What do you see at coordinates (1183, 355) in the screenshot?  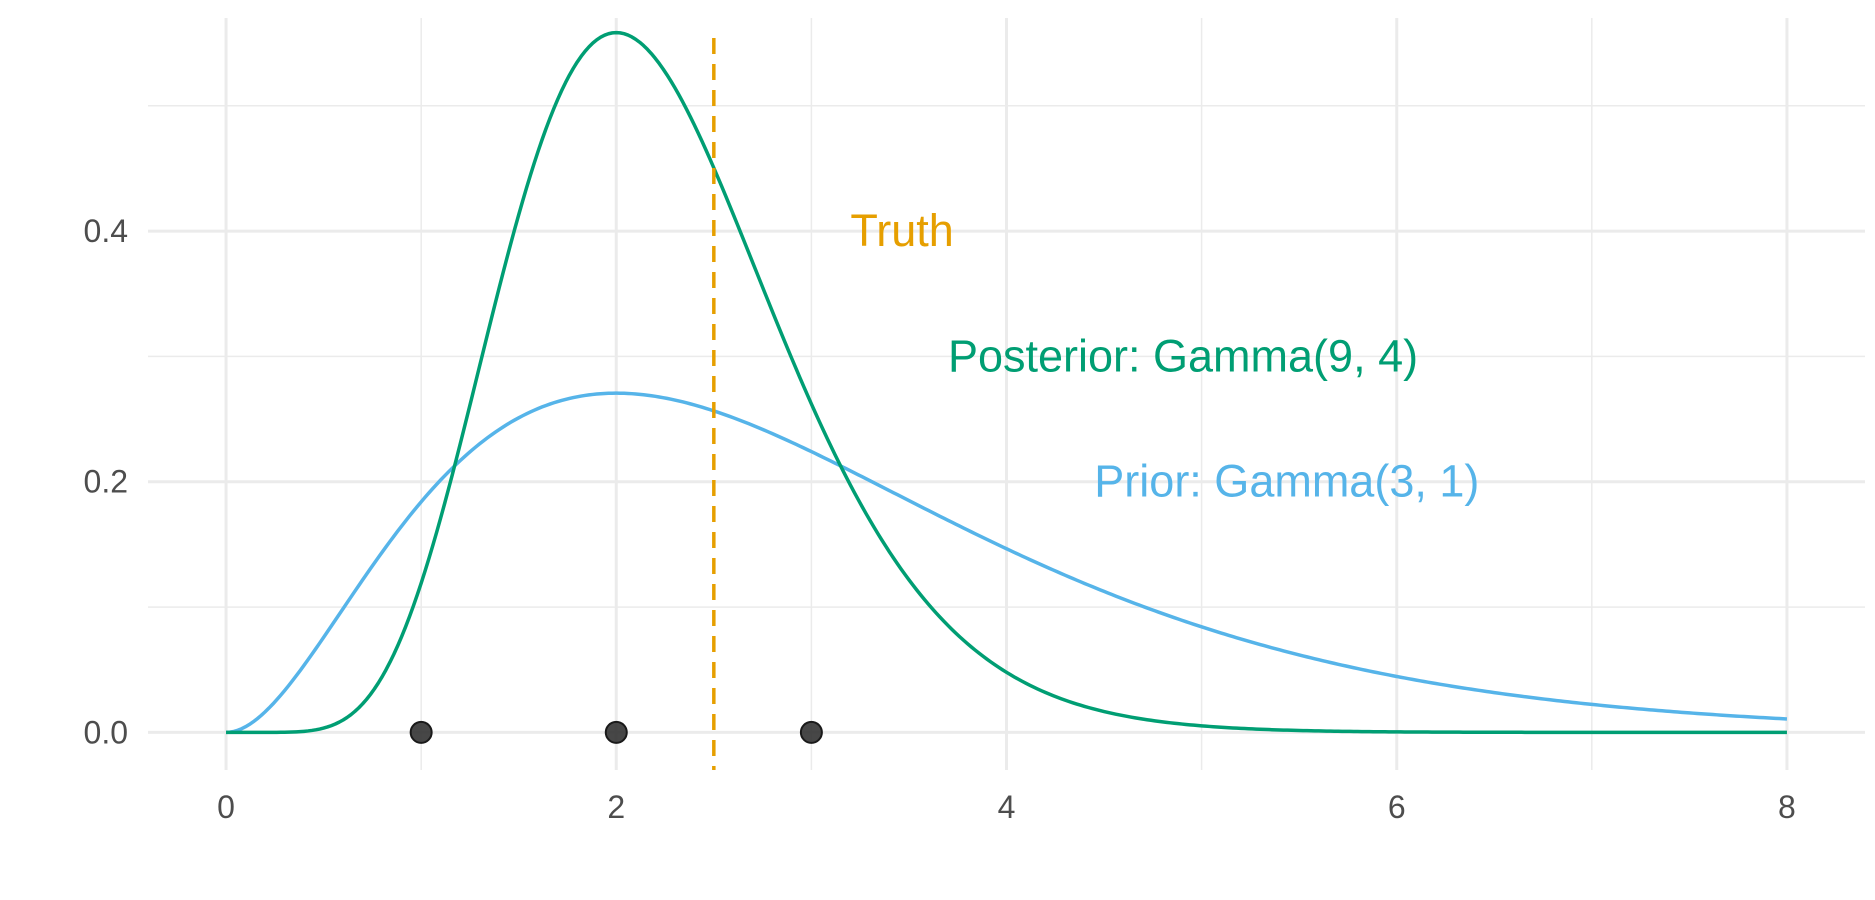 I see `posterior-label: Posterior: Gamma(9, 4)` at bounding box center [1183, 355].